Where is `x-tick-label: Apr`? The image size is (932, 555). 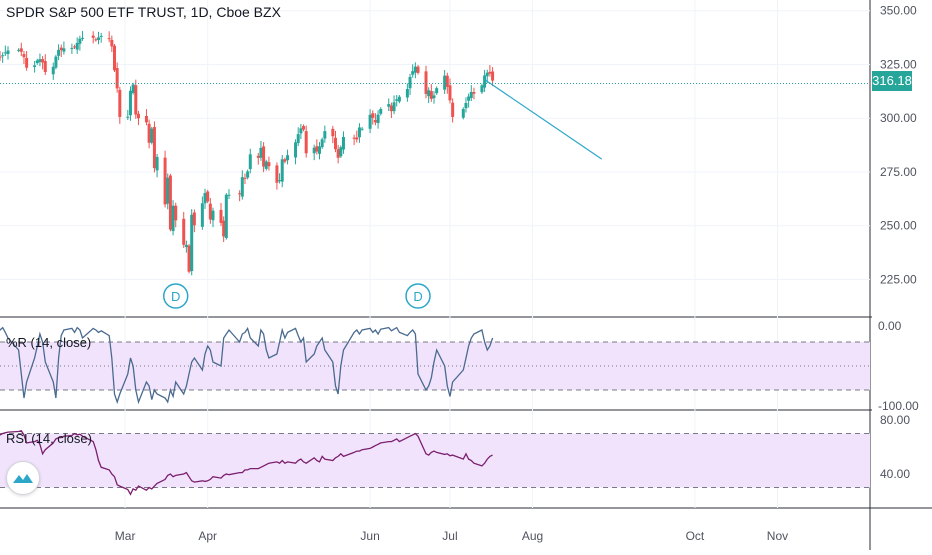 x-tick-label: Apr is located at coordinates (207, 536).